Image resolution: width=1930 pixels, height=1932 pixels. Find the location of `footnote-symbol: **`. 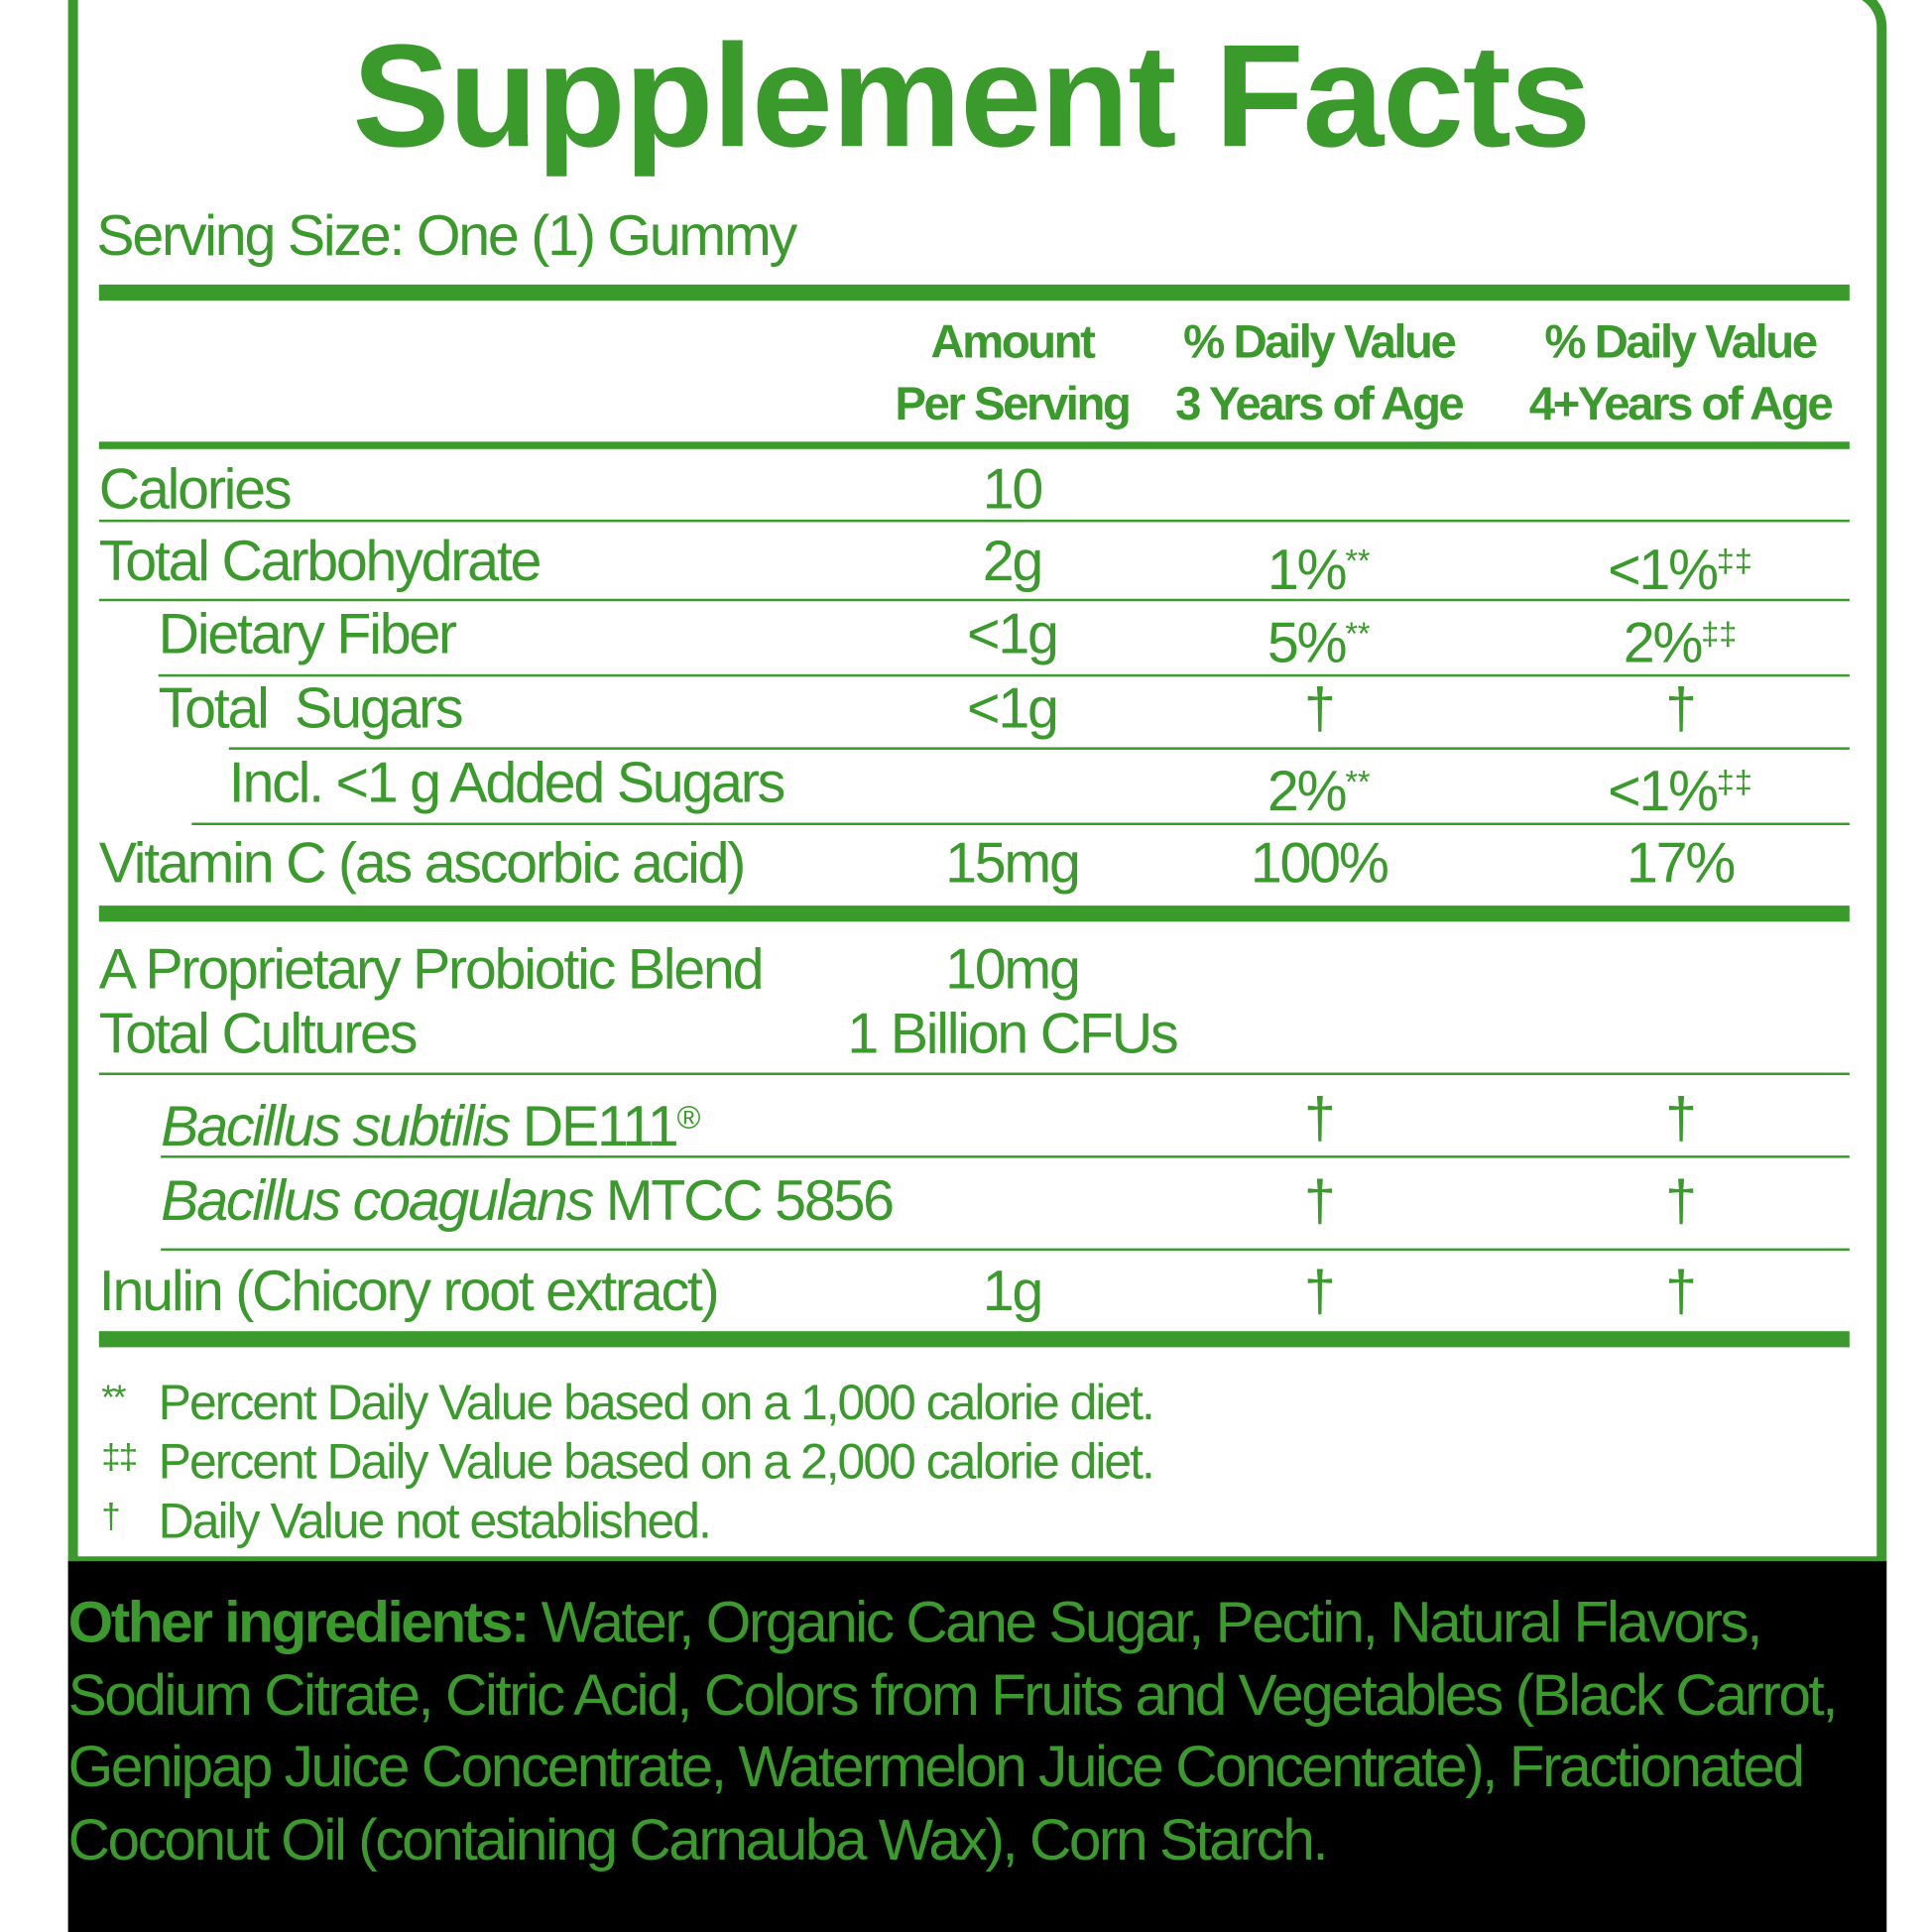

footnote-symbol: ** is located at coordinates (113, 1397).